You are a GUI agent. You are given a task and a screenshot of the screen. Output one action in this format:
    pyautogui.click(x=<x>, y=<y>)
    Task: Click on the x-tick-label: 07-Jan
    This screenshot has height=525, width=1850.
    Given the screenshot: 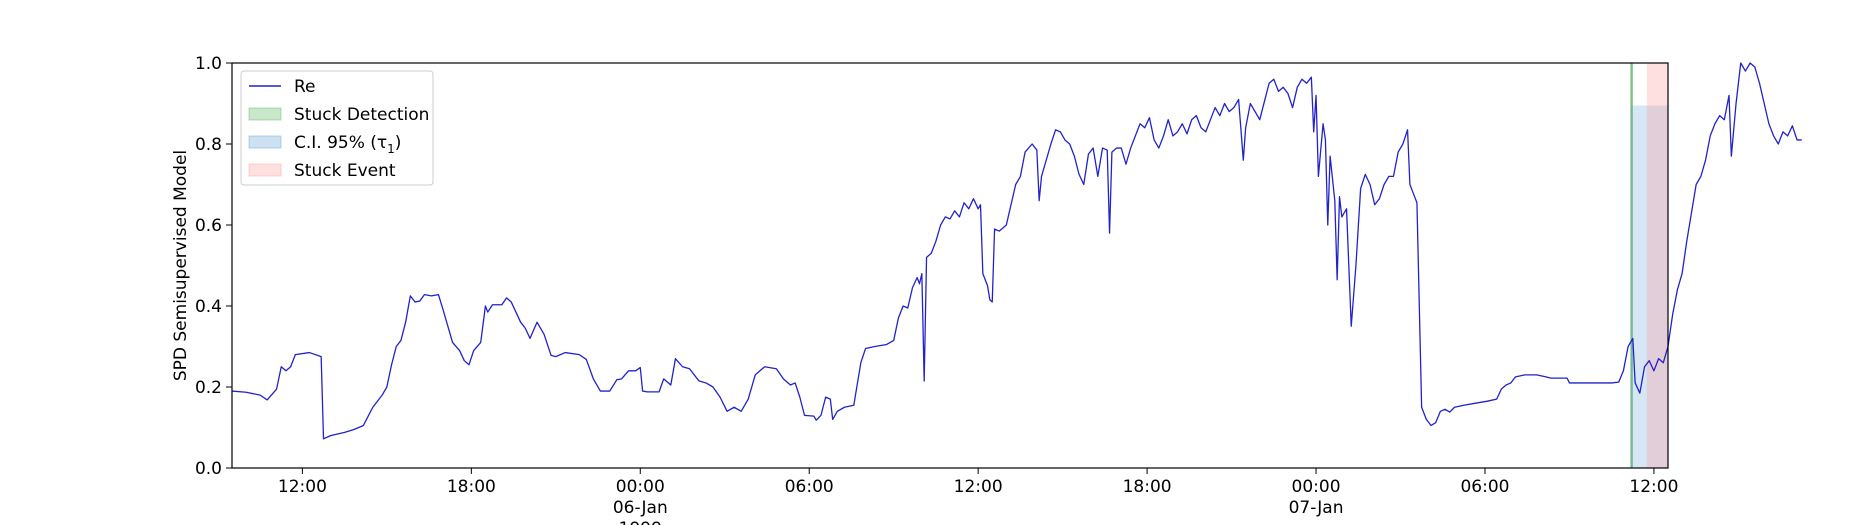 What is the action you would take?
    pyautogui.click(x=1316, y=508)
    